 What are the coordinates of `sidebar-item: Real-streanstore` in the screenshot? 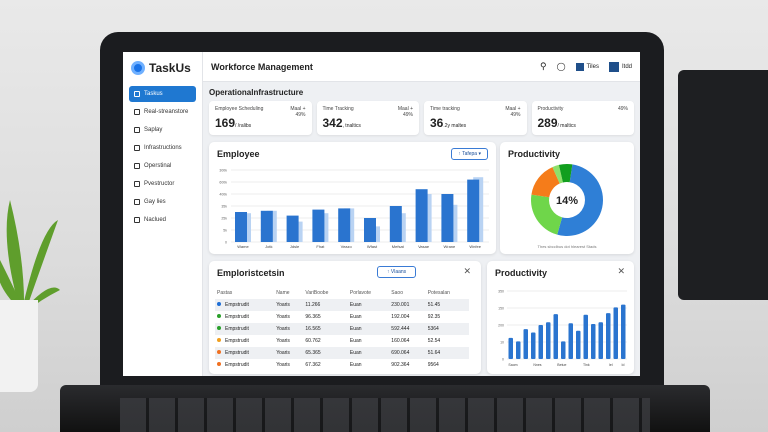 It's located at (162, 112).